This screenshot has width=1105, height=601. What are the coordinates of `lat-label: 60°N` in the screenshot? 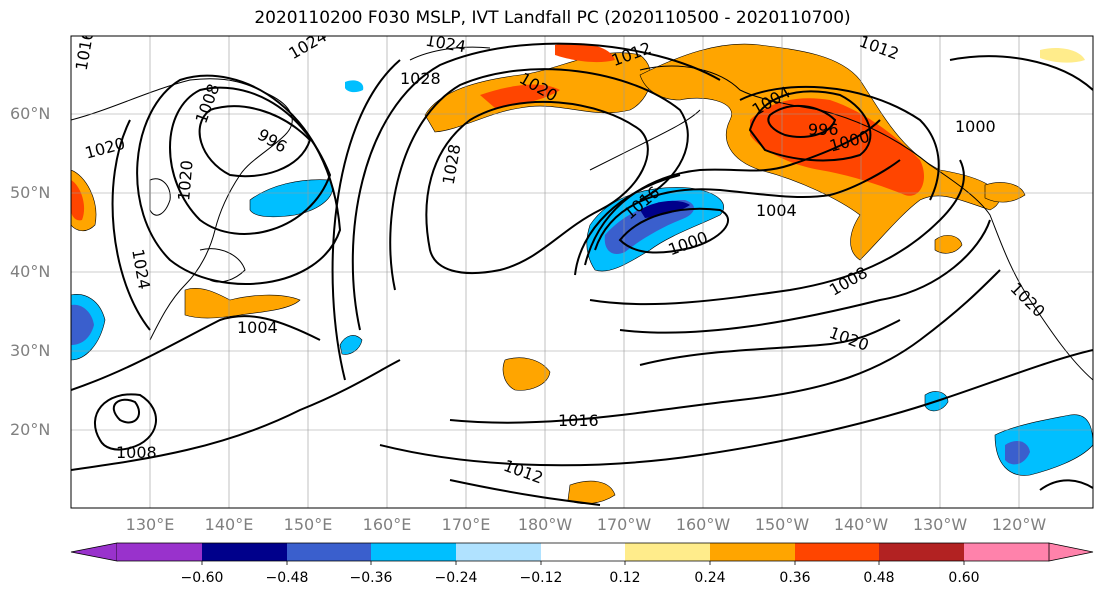 It's located at (30, 113).